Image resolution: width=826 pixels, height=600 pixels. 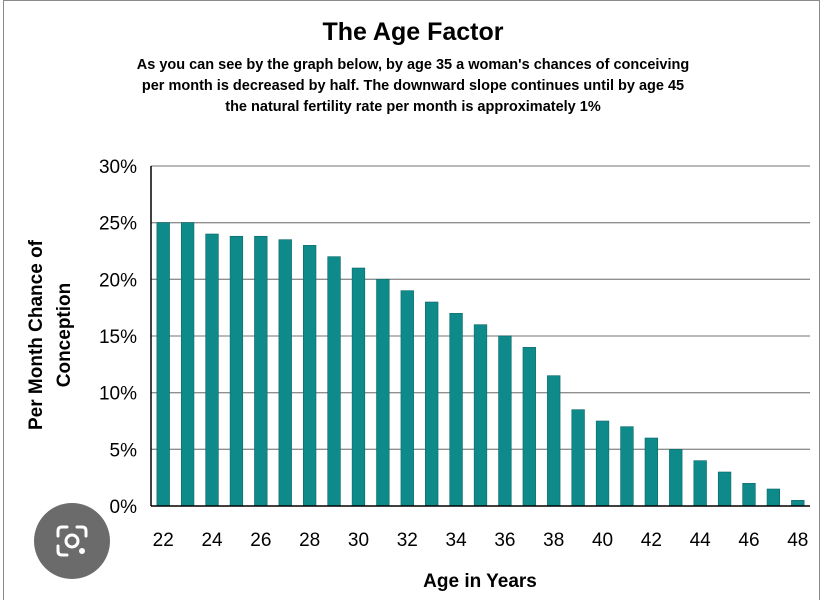 What do you see at coordinates (602, 540) in the screenshot?
I see `x-tick-label: 40` at bounding box center [602, 540].